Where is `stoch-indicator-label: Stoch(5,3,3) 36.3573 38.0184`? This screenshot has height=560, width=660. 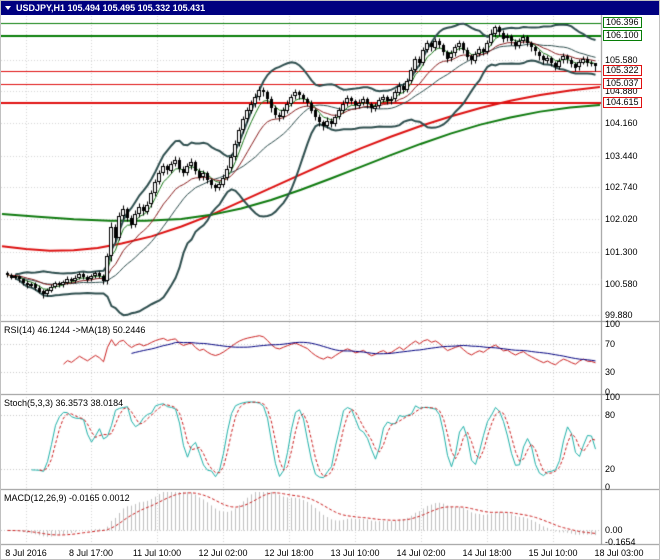 stoch-indicator-label: Stoch(5,3,3) 36.3573 38.0184 is located at coordinates (64, 403).